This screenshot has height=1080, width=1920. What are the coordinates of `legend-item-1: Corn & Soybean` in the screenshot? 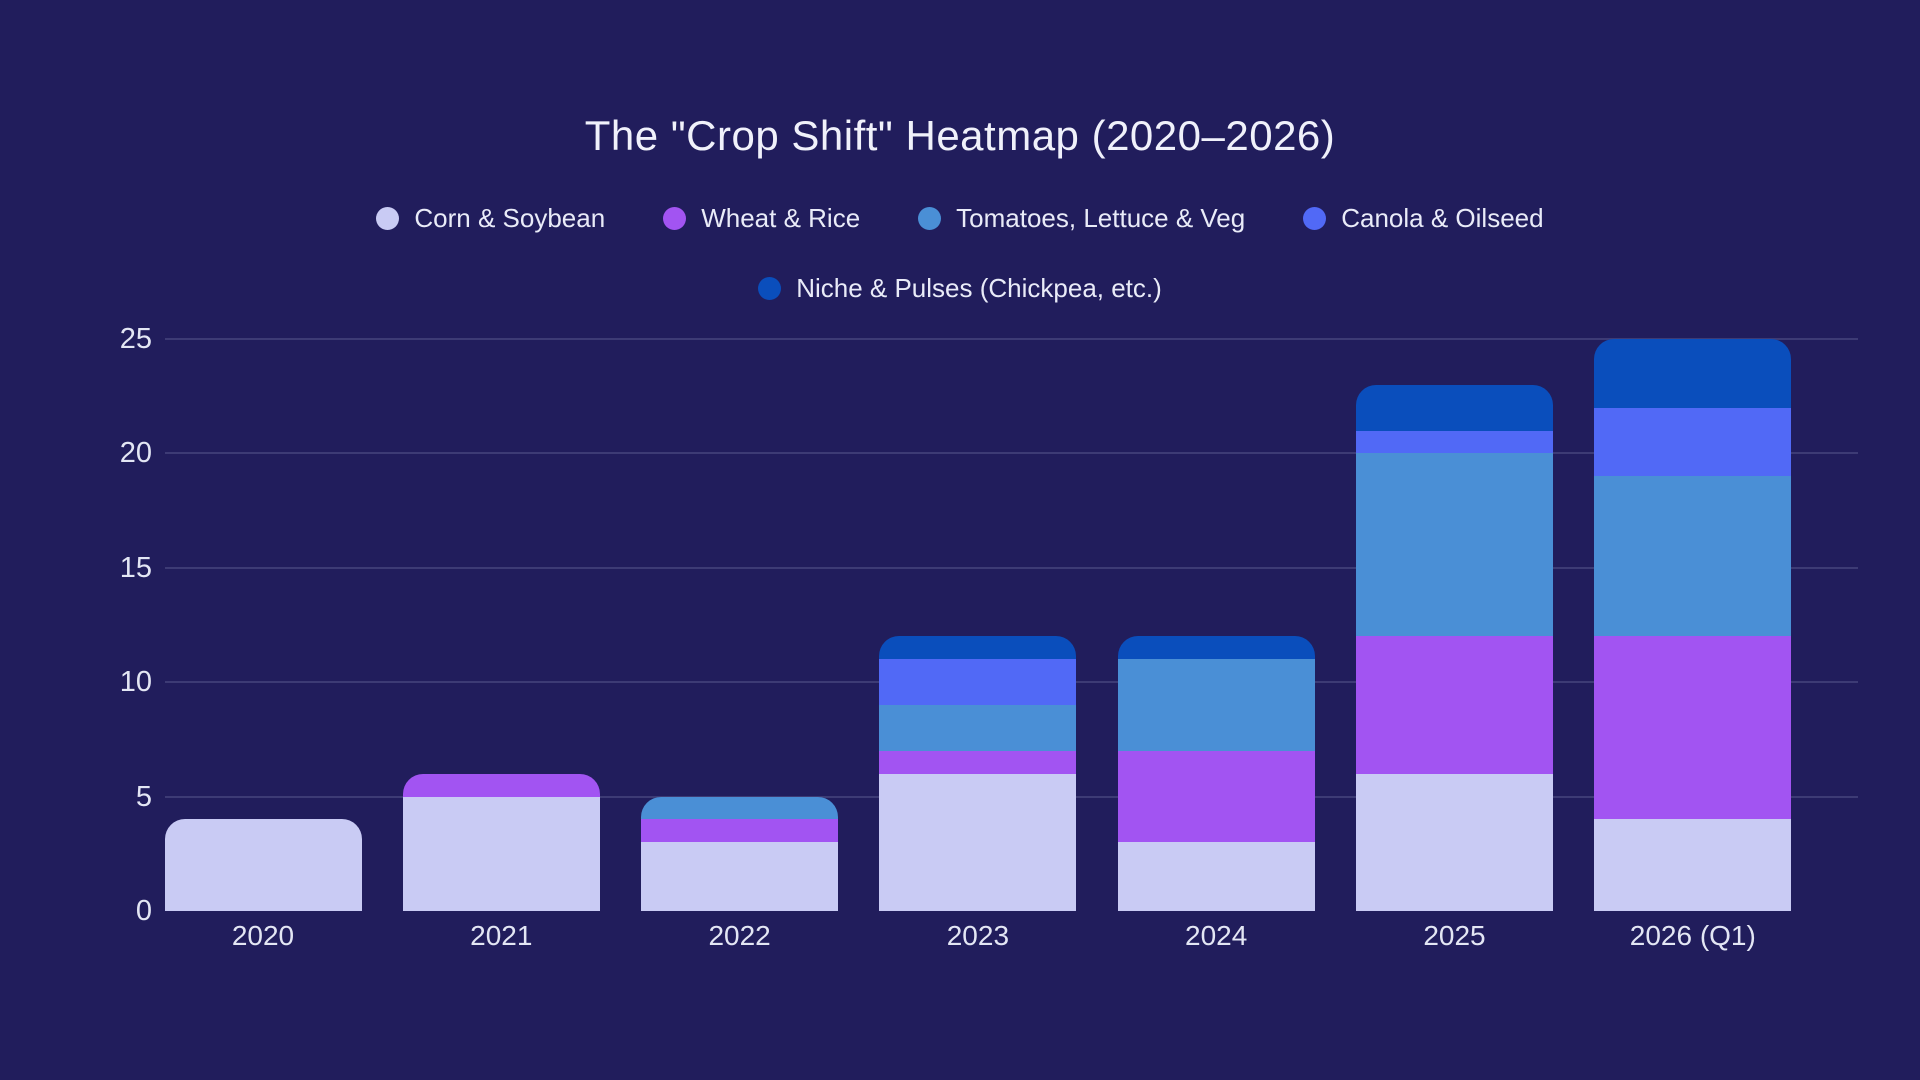 It's located at (490, 218).